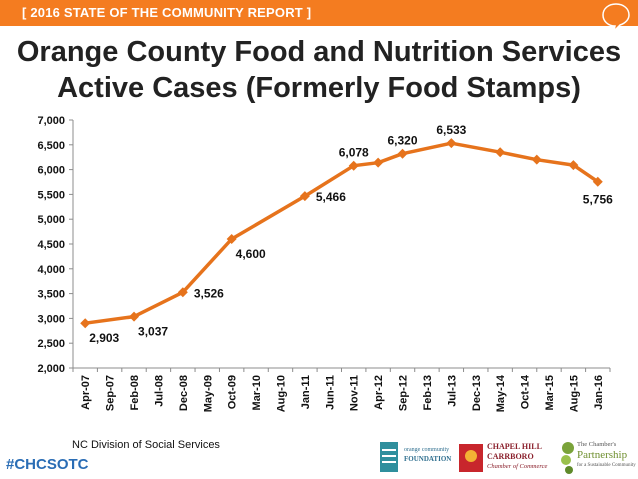  What do you see at coordinates (599, 392) in the screenshot?
I see `x-tick-label: Jan-16` at bounding box center [599, 392].